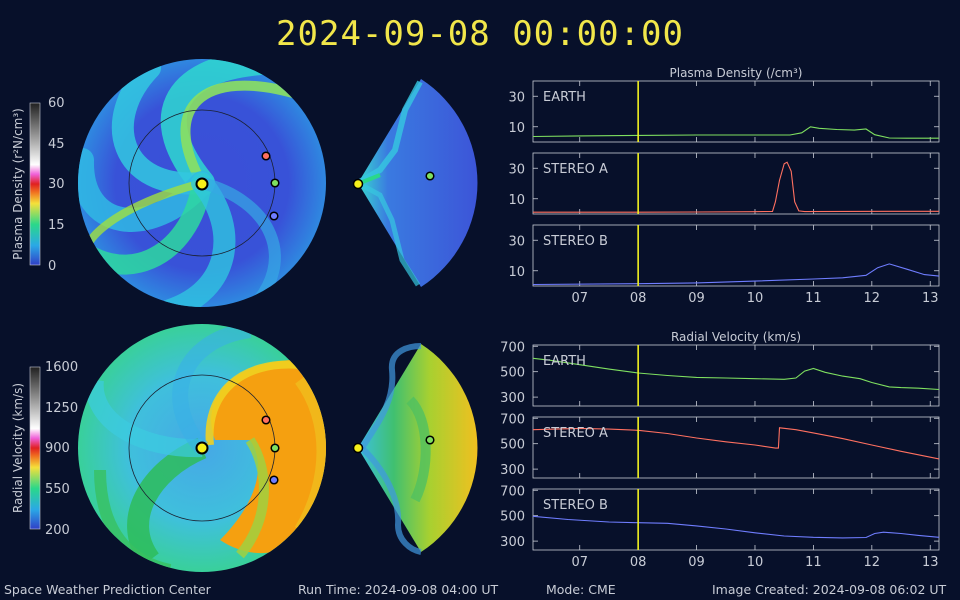 The height and width of the screenshot is (600, 960). What do you see at coordinates (315, 186) in the screenshot?
I see `density-map-markers` at bounding box center [315, 186].